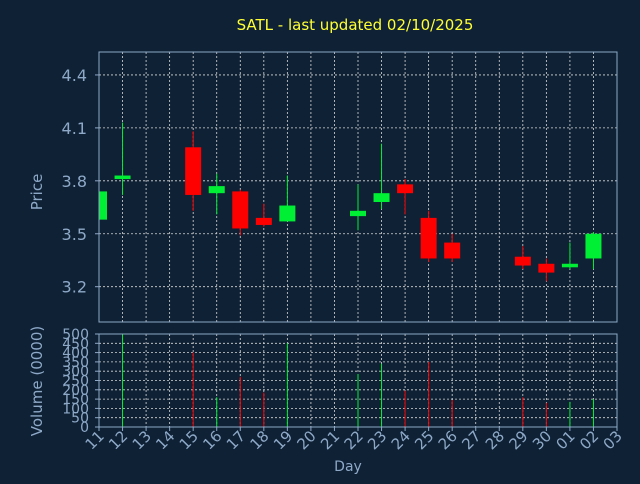 This screenshot has width=640, height=484. I want to click on volume-tick-label: 50, so click(80, 419).